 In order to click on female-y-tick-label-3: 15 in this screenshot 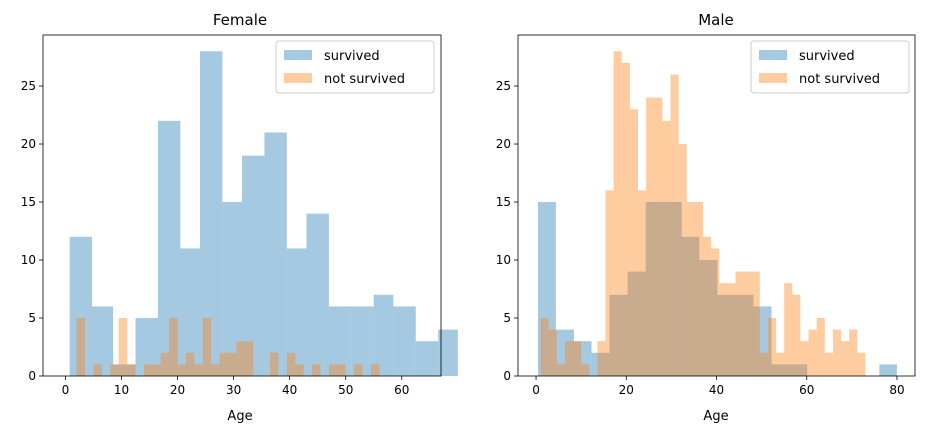, I will do `click(28, 202)`.